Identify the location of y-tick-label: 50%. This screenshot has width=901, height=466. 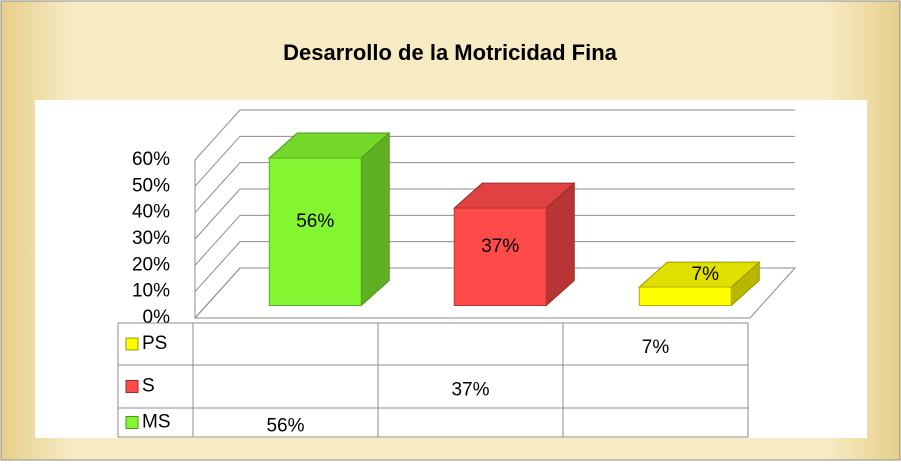
(151, 185).